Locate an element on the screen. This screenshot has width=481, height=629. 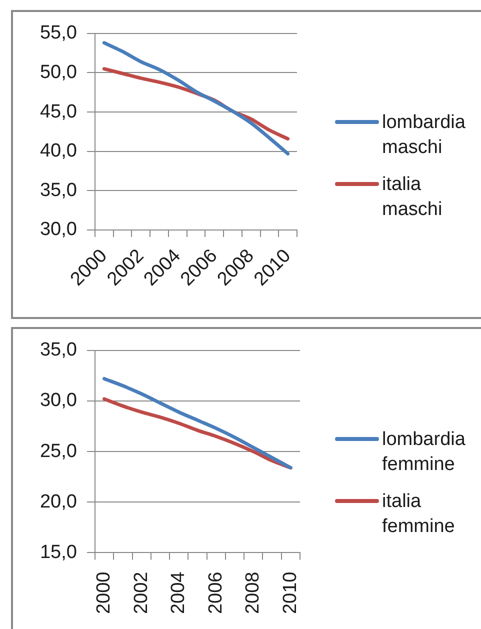
y-tick-label: 15,0 is located at coordinates (58, 552).